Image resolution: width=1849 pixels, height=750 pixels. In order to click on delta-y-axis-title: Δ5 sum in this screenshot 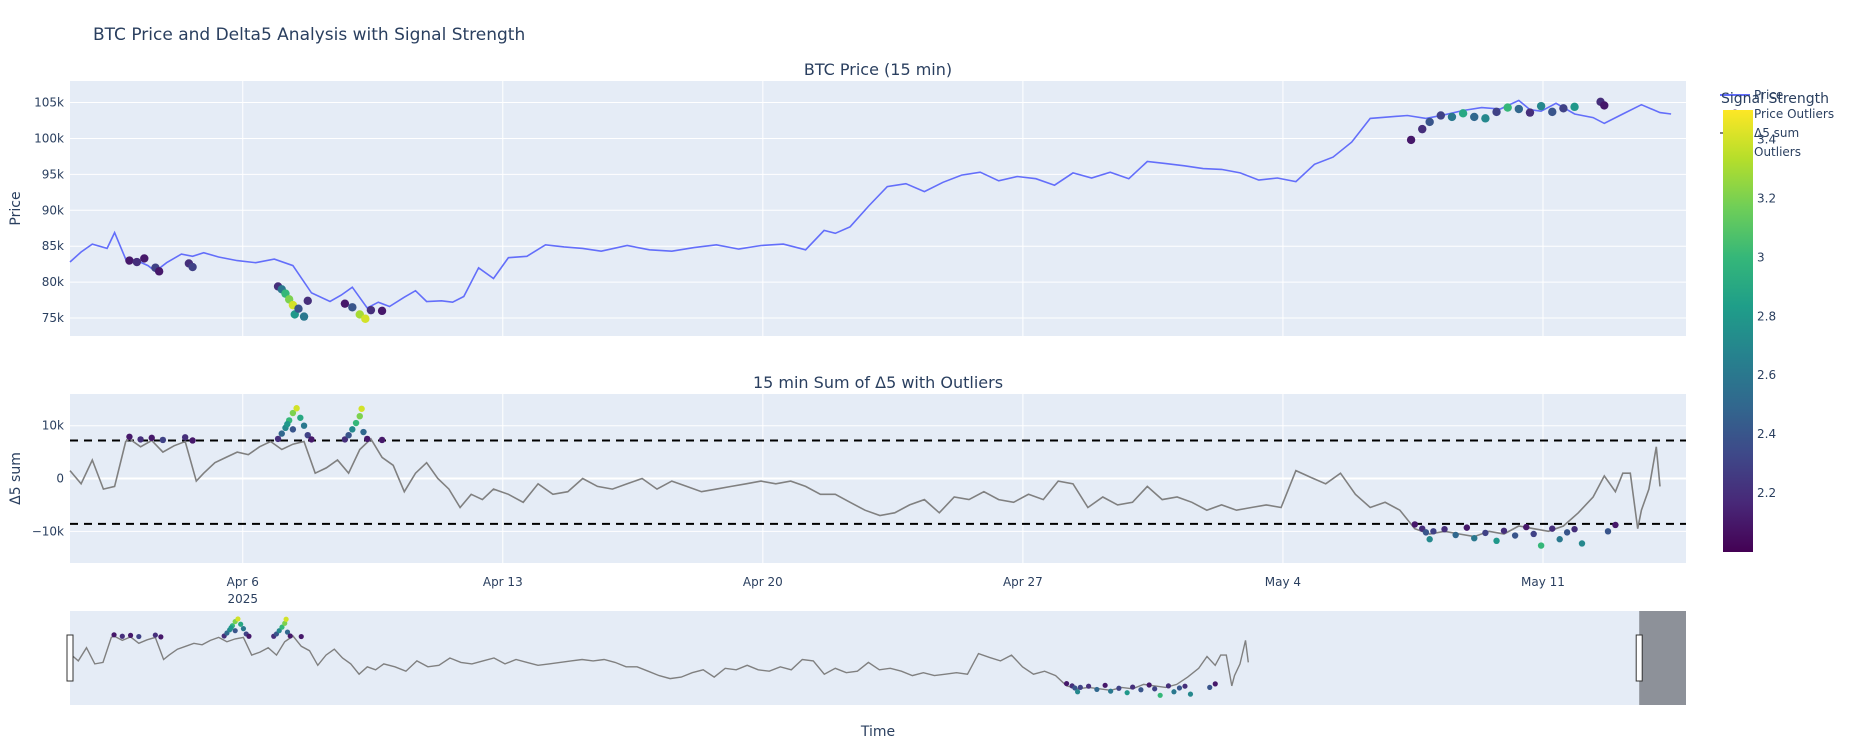, I will do `click(16, 478)`.